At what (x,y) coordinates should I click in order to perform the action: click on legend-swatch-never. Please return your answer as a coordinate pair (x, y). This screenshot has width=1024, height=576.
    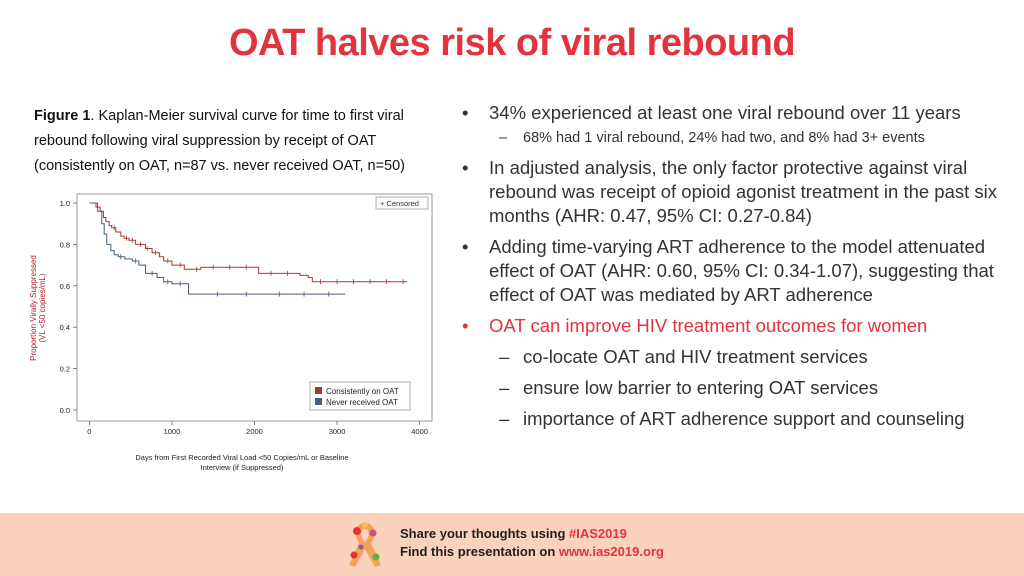
    Looking at the image, I should click on (318, 401).